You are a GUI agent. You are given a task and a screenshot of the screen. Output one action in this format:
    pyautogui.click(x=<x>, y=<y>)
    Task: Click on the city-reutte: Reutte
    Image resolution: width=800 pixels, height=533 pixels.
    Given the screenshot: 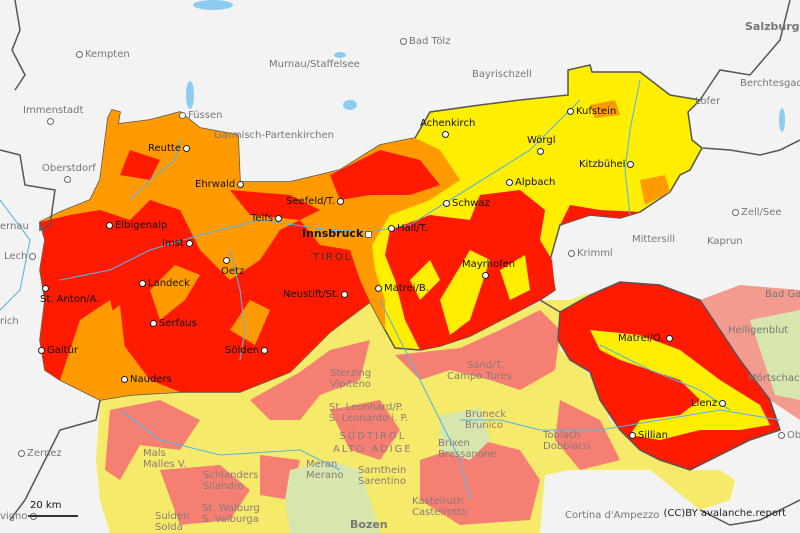 What is the action you would take?
    pyautogui.click(x=170, y=148)
    